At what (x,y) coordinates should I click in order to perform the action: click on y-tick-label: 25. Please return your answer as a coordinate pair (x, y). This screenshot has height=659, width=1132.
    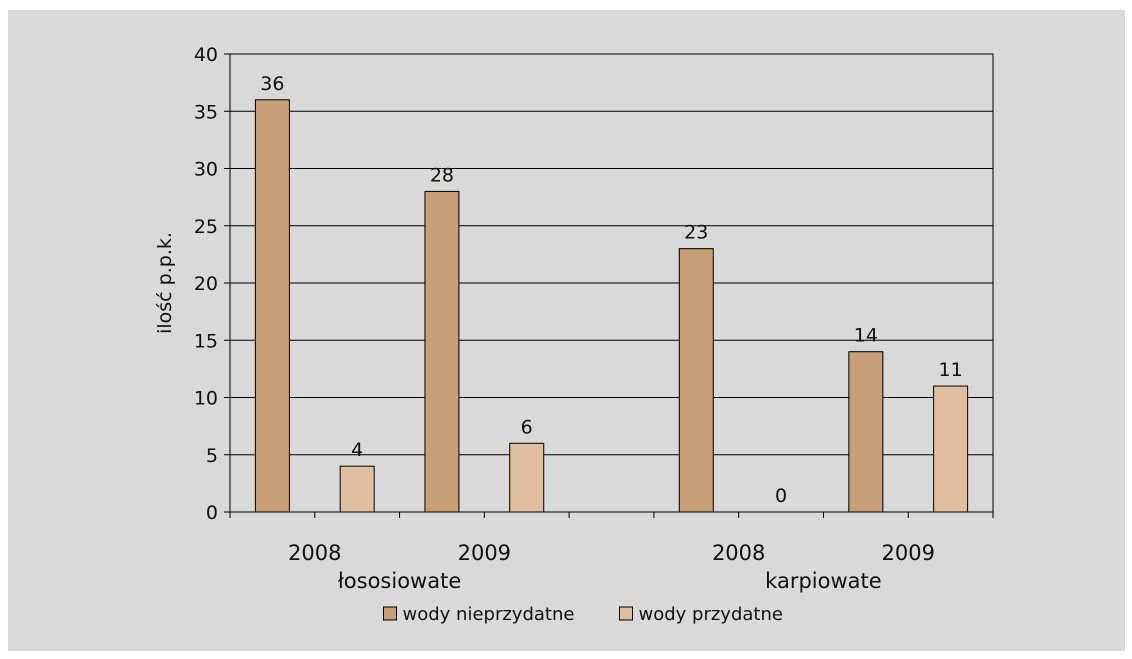
    Looking at the image, I should click on (206, 227).